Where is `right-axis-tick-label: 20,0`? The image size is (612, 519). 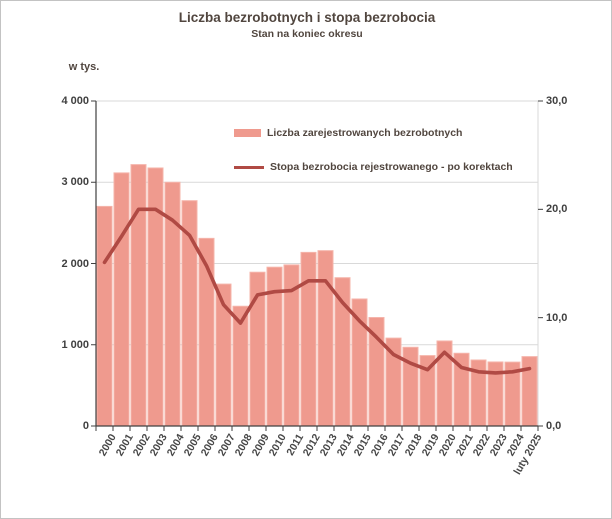 right-axis-tick-label: 20,0 is located at coordinates (557, 209).